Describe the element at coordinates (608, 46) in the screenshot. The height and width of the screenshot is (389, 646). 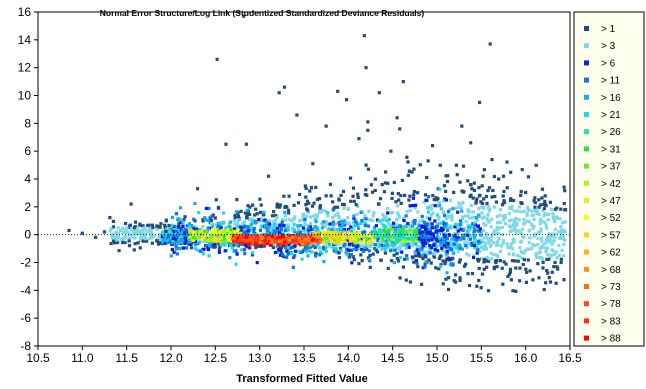
I see `legend-label: > 3` at that location.